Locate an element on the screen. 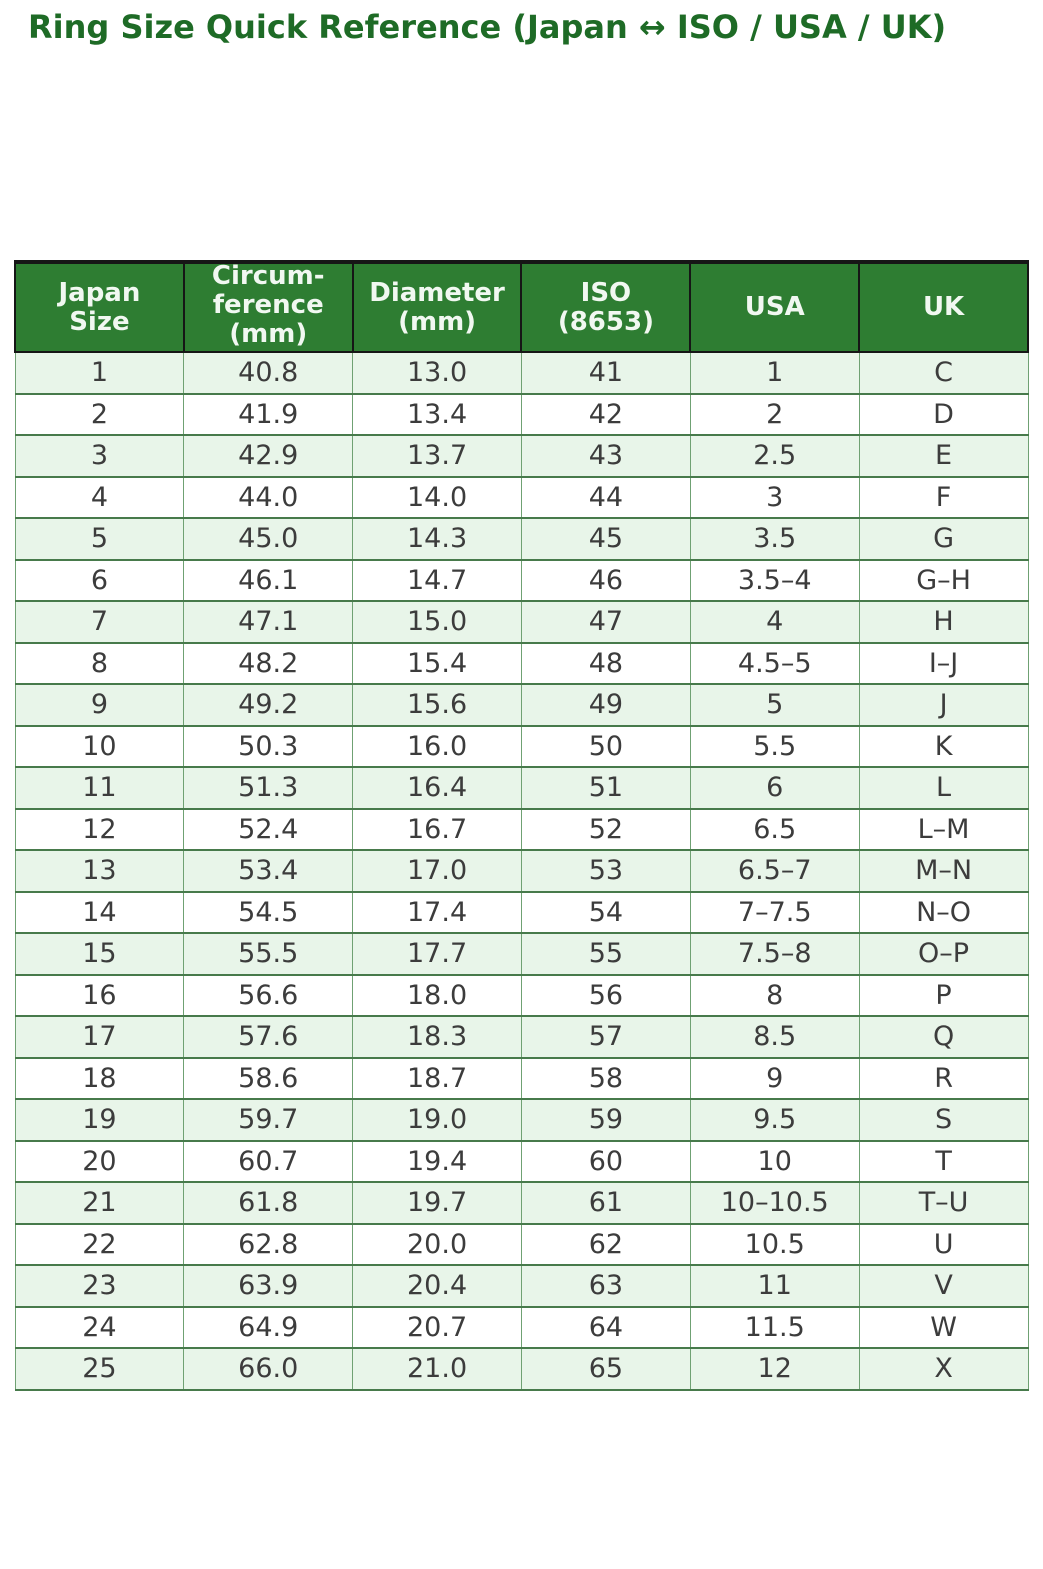  table-cell: J is located at coordinates (943, 705).